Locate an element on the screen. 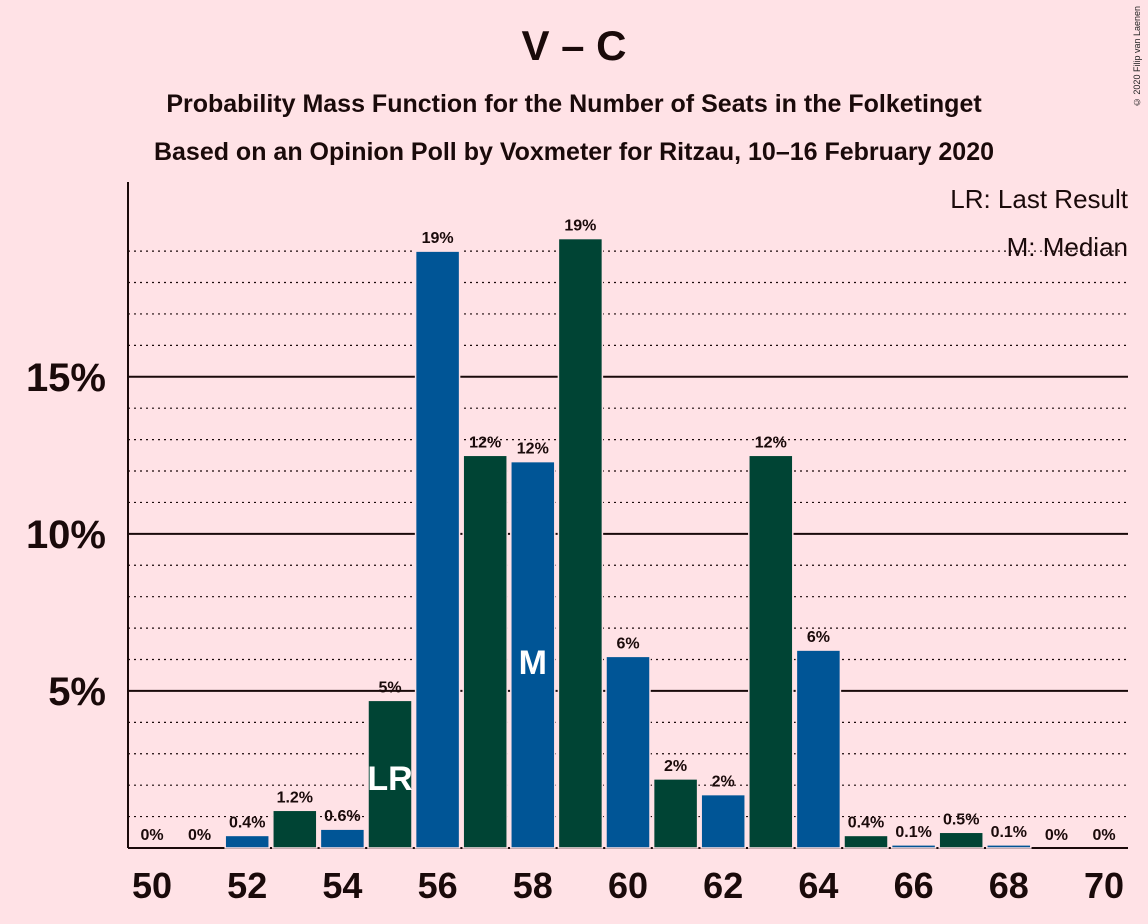 This screenshot has width=1148, height=924. legend-median: M: Median is located at coordinates (1067, 247).